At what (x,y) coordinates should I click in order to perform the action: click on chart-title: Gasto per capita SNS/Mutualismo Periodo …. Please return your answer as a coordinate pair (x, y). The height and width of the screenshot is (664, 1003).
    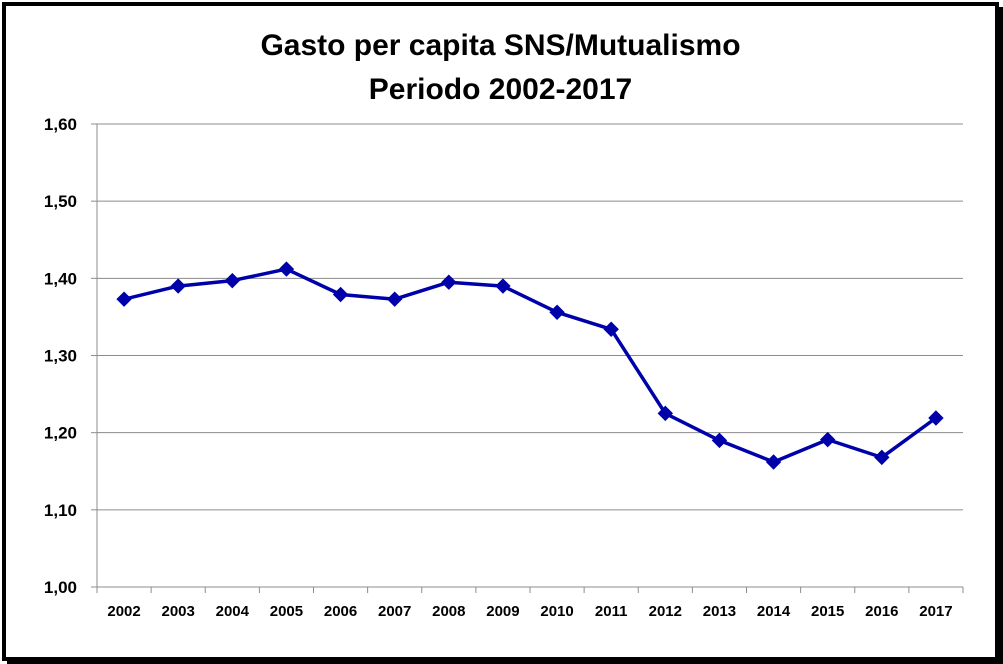
    Looking at the image, I should click on (500, 68).